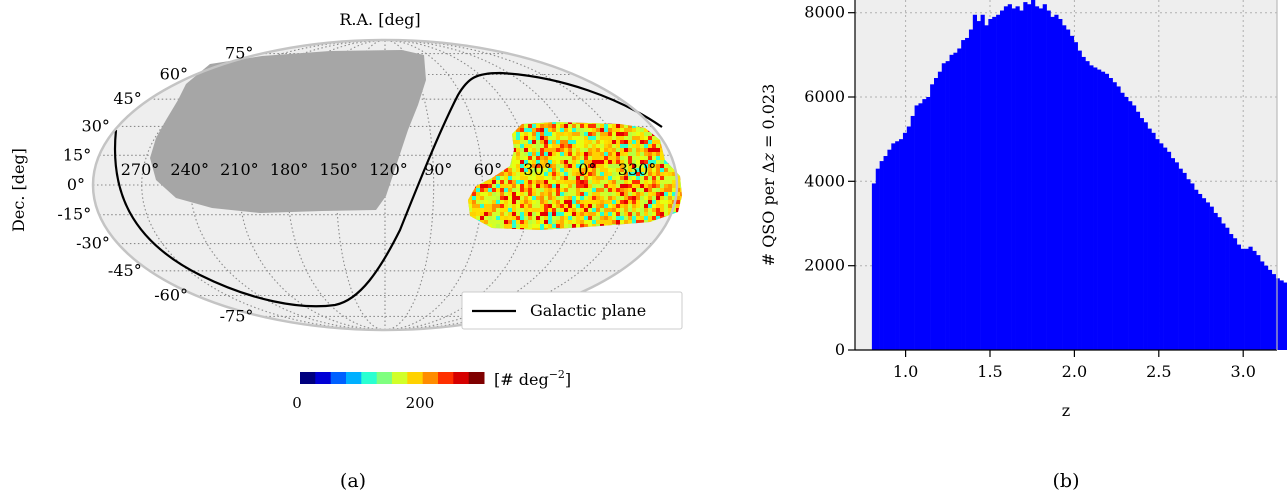 The height and width of the screenshot is (498, 1287). Describe the element at coordinates (824, 12) in the screenshot. I see `y-tick-label: 8000` at that location.